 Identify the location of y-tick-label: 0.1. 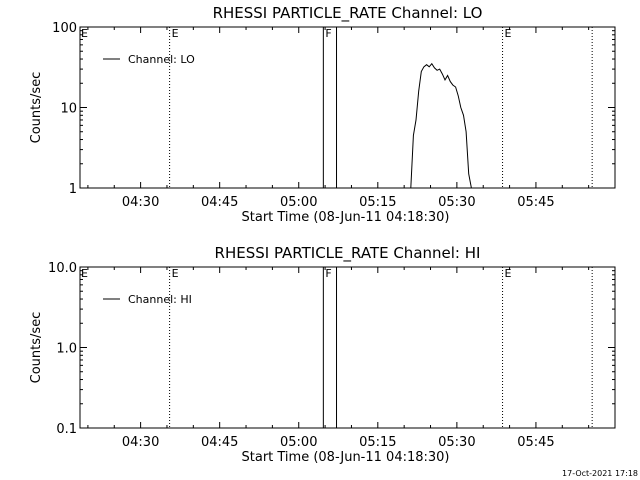
(66, 429).